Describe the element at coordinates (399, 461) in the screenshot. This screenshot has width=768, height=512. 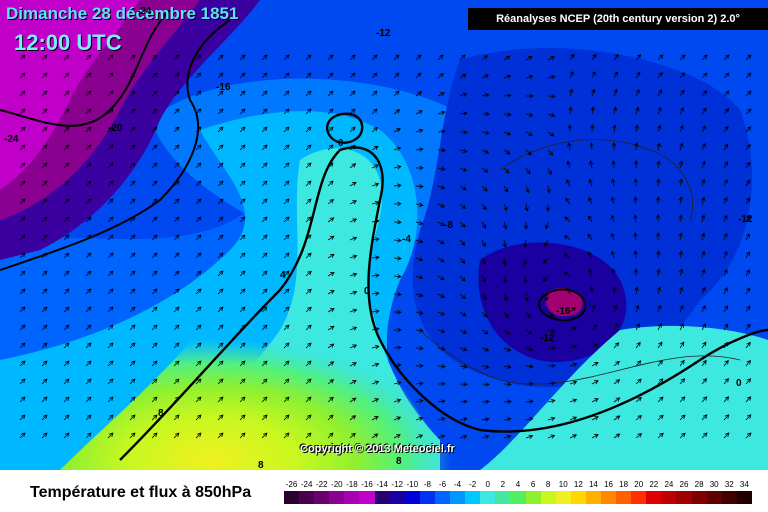
I see `contour-label: 8` at that location.